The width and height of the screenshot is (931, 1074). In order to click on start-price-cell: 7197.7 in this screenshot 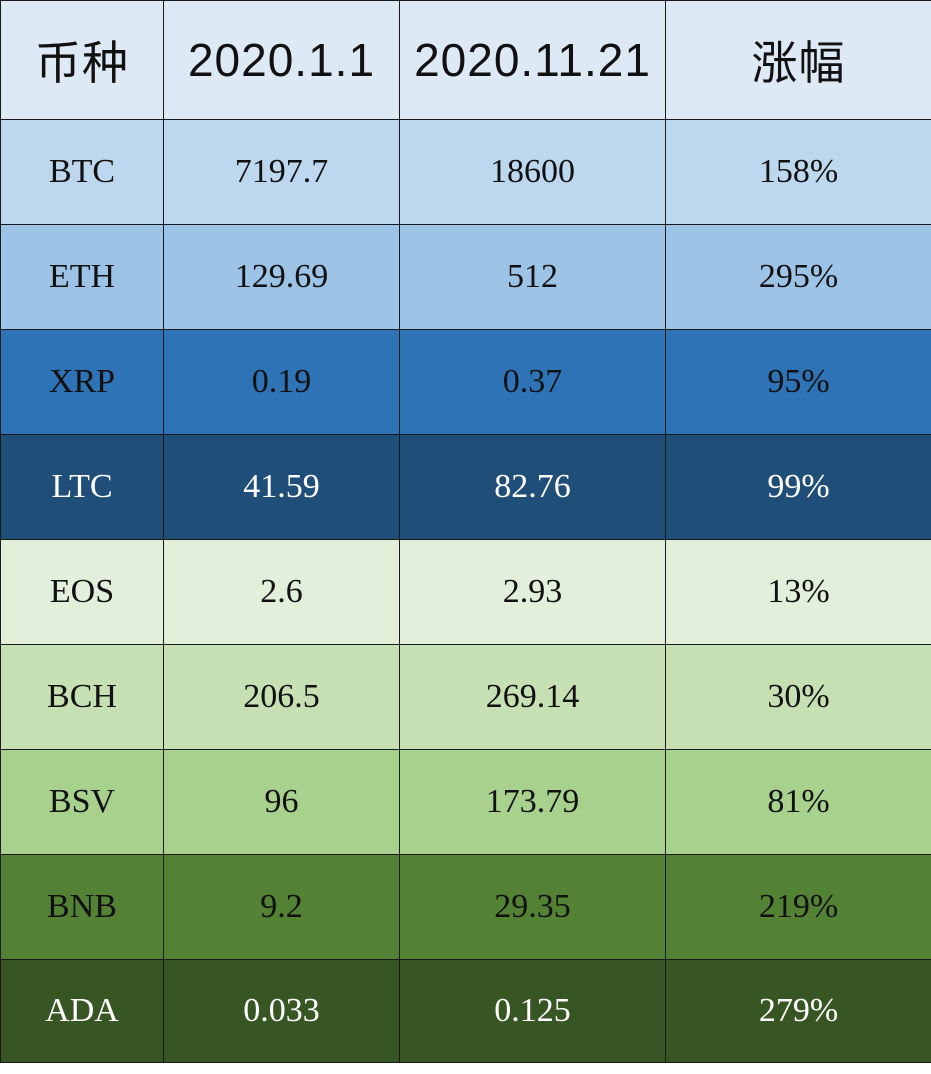, I will do `click(281, 172)`.